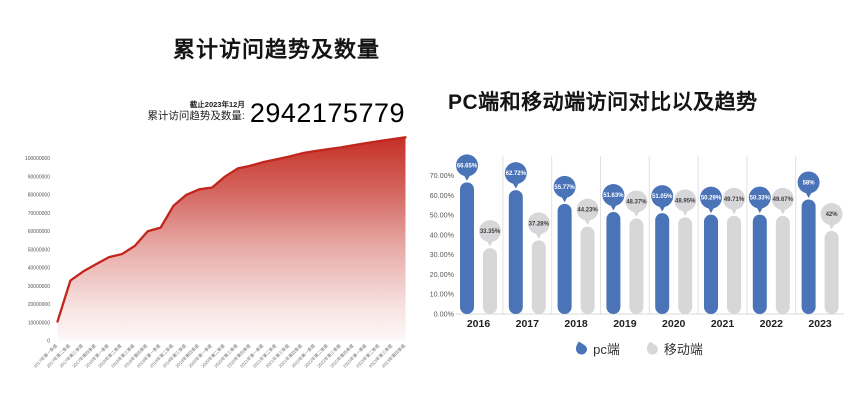 This screenshot has height=411, width=852. What do you see at coordinates (582, 348) in the screenshot?
I see `pc-legend-drop-icon` at bounding box center [582, 348].